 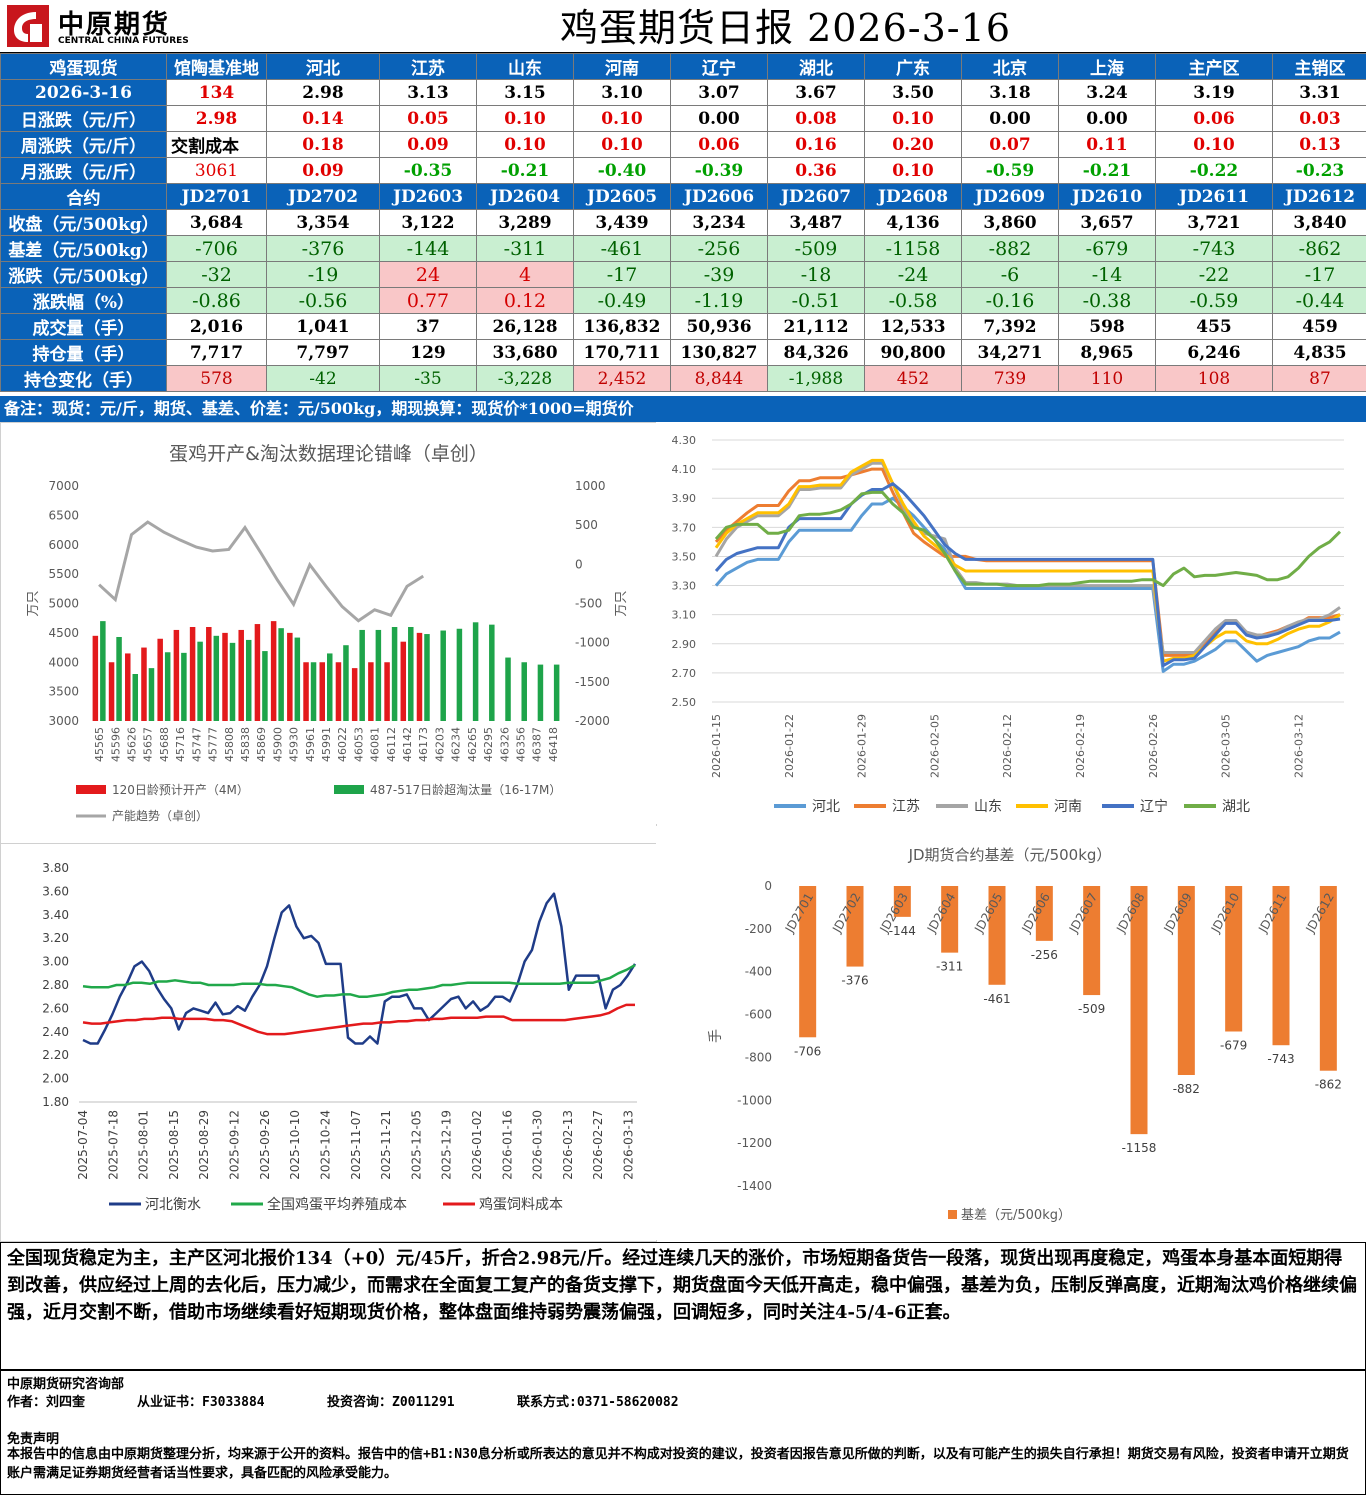 What do you see at coordinates (277, 744) in the screenshot?
I see `x-tick-label: 45900` at bounding box center [277, 744].